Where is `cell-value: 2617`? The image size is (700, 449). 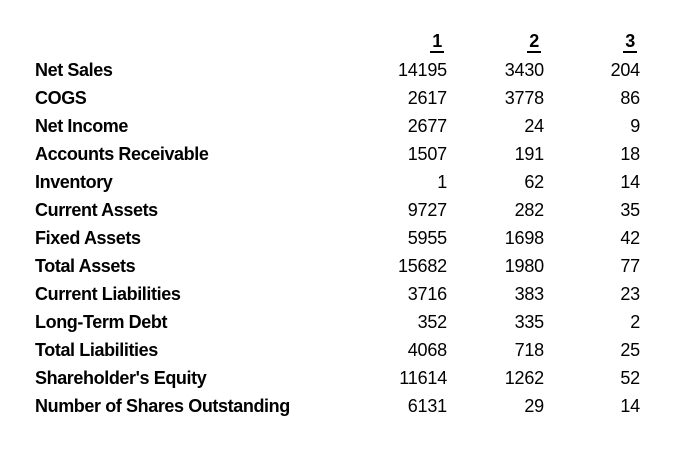
cell-value: 2617 is located at coordinates (427, 97).